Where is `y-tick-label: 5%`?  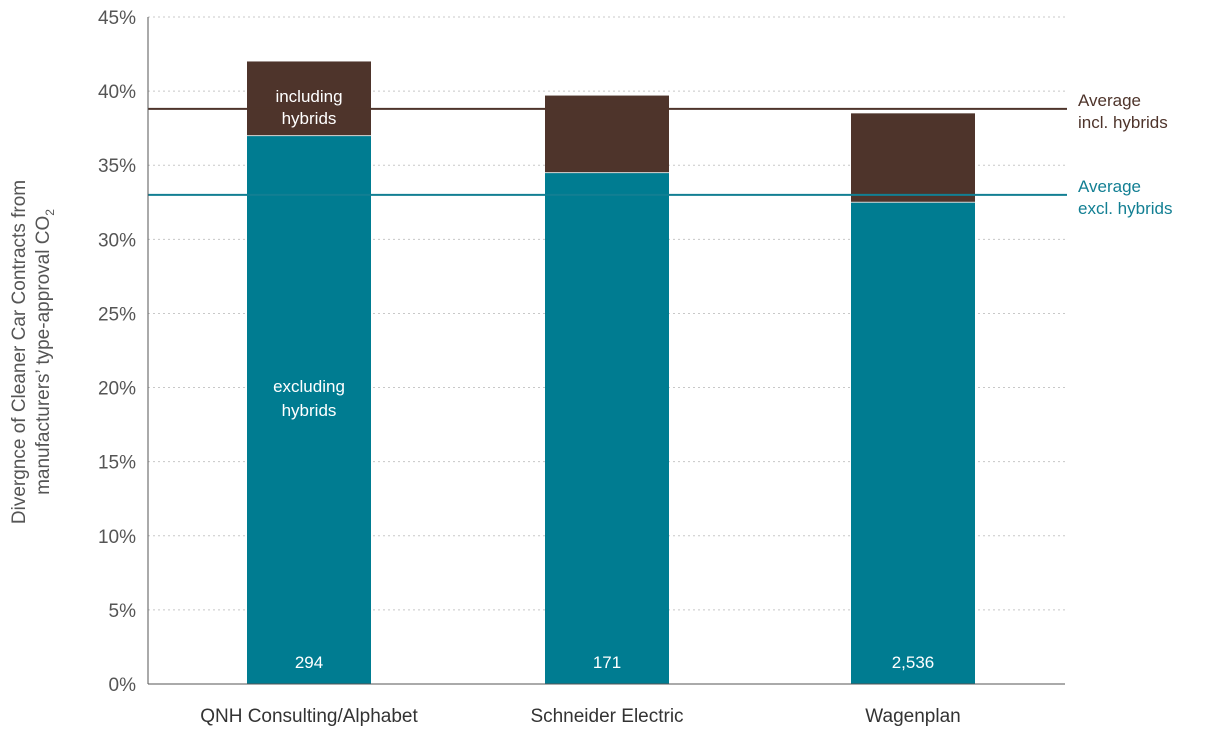
y-tick-label: 5% is located at coordinates (123, 611).